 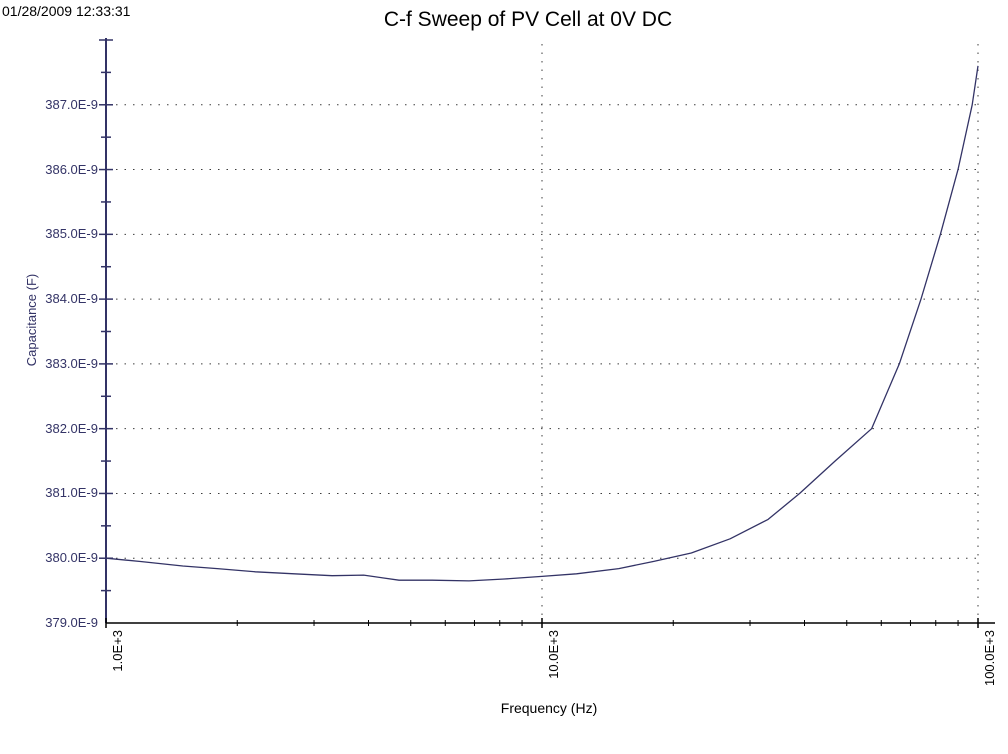 I want to click on y-tick-label: 380.0E-9, so click(x=71, y=558).